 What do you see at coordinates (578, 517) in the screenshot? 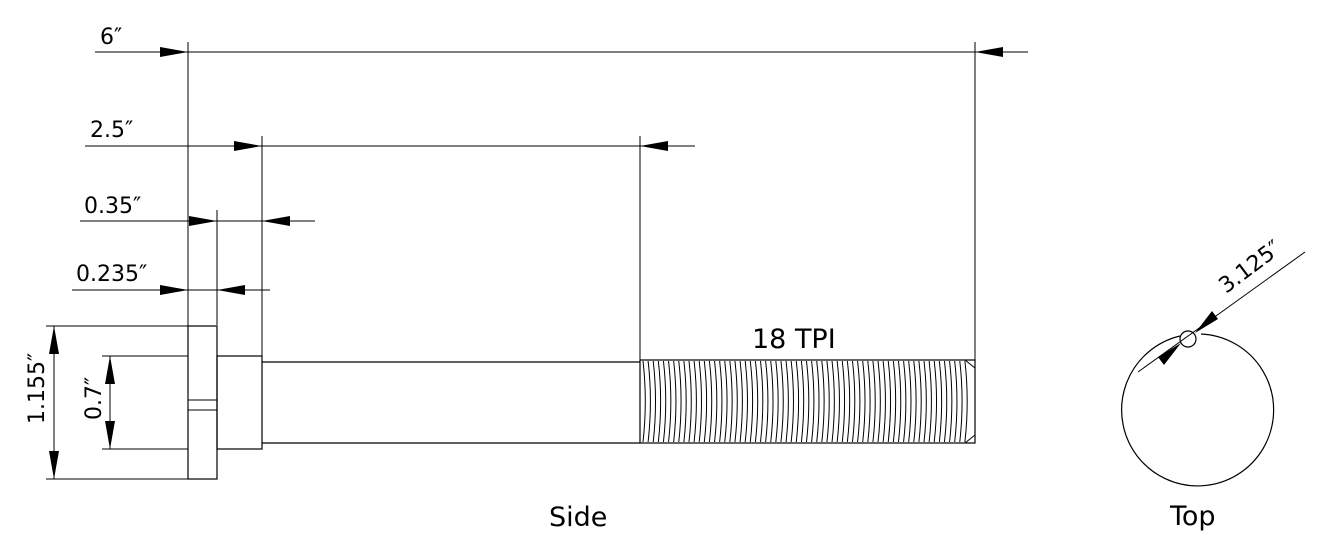
I see `side-view-label: Side` at bounding box center [578, 517].